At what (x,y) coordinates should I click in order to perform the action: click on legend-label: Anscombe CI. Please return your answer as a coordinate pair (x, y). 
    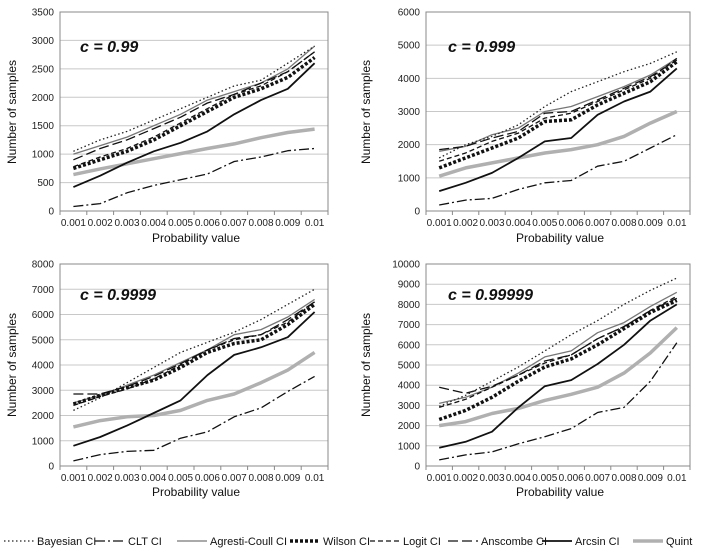
    Looking at the image, I should click on (514, 542).